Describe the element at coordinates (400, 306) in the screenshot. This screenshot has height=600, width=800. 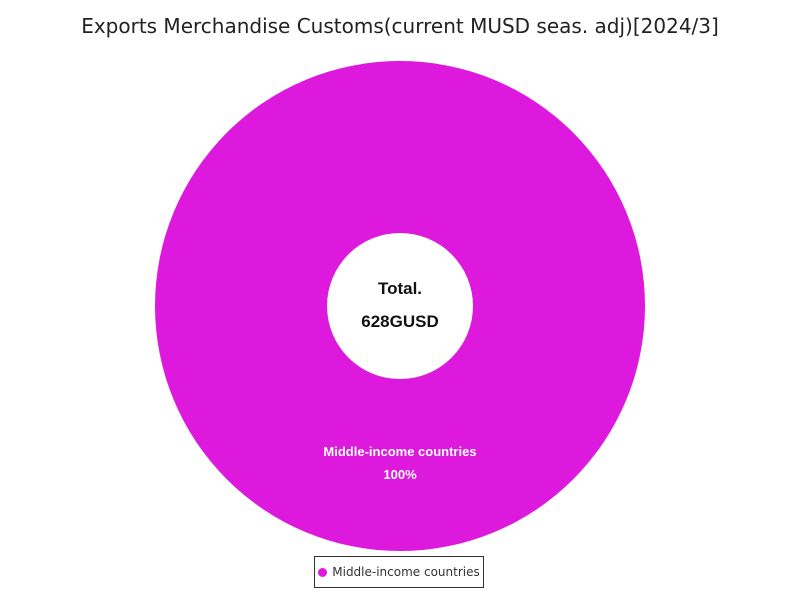
I see `donut-hole` at that location.